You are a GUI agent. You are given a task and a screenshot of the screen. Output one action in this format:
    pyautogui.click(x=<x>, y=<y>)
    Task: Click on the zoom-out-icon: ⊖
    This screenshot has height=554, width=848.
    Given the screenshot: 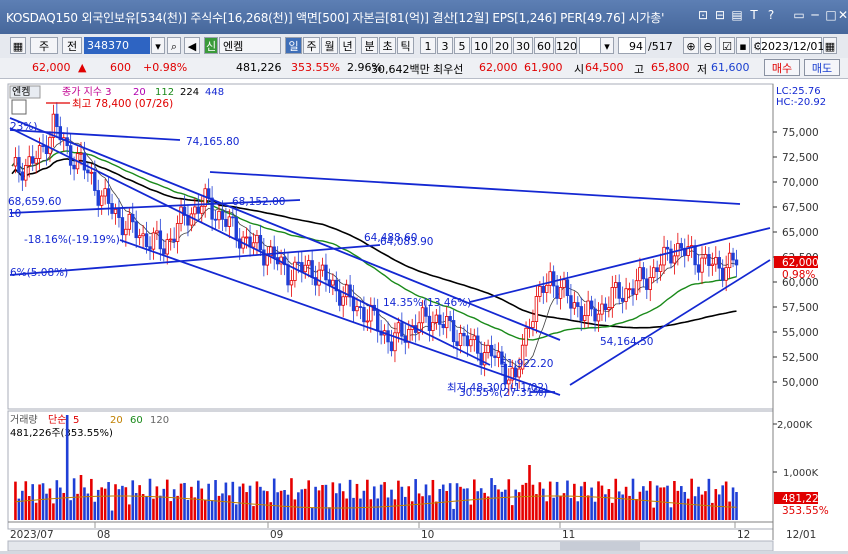 What is the action you would take?
    pyautogui.click(x=708, y=45)
    